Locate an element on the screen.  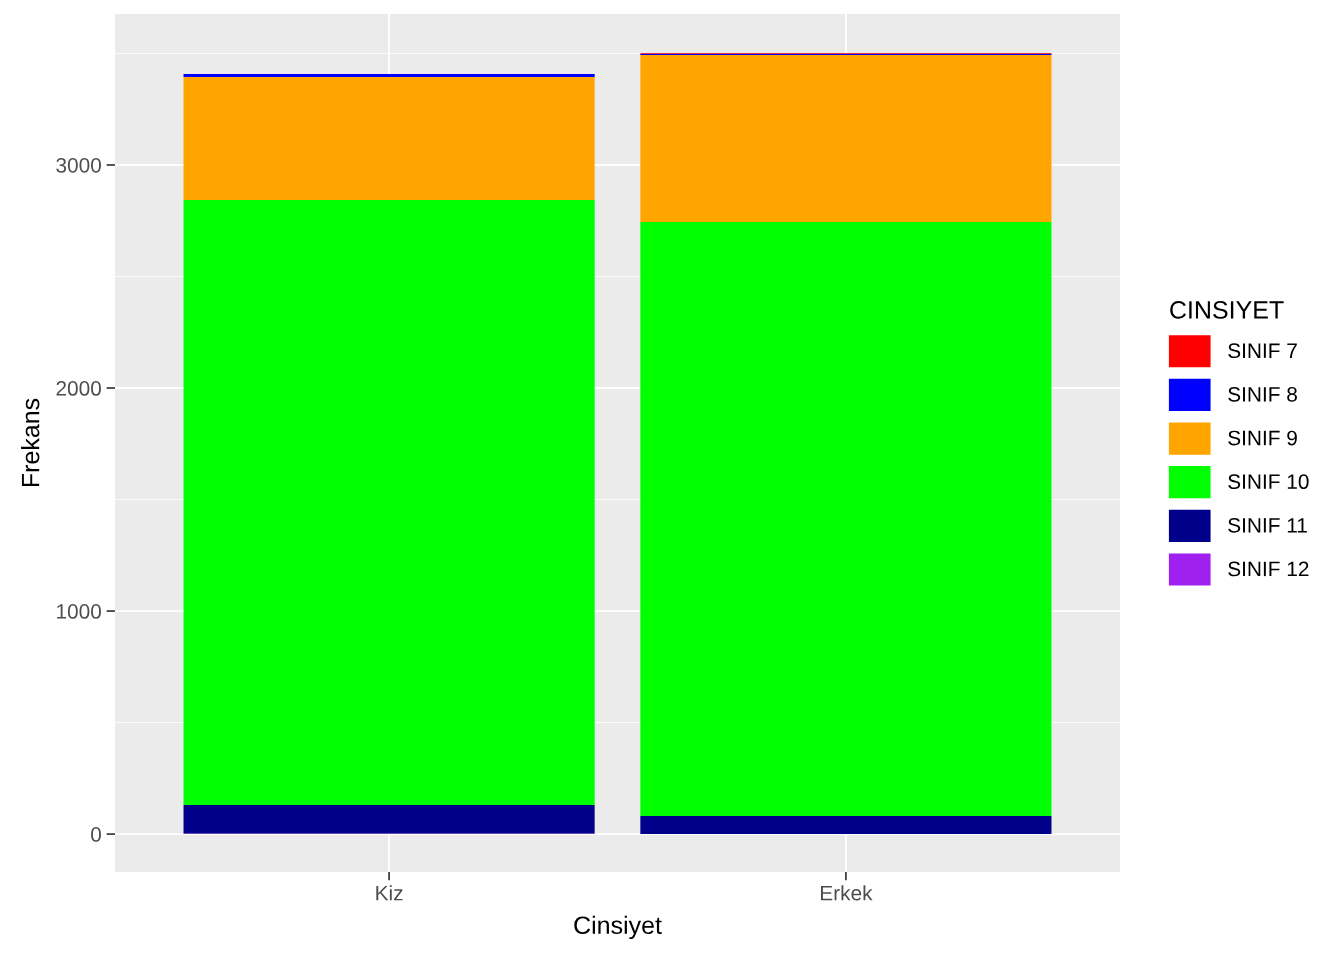
legend-label: SINIF 12 is located at coordinates (1268, 569).